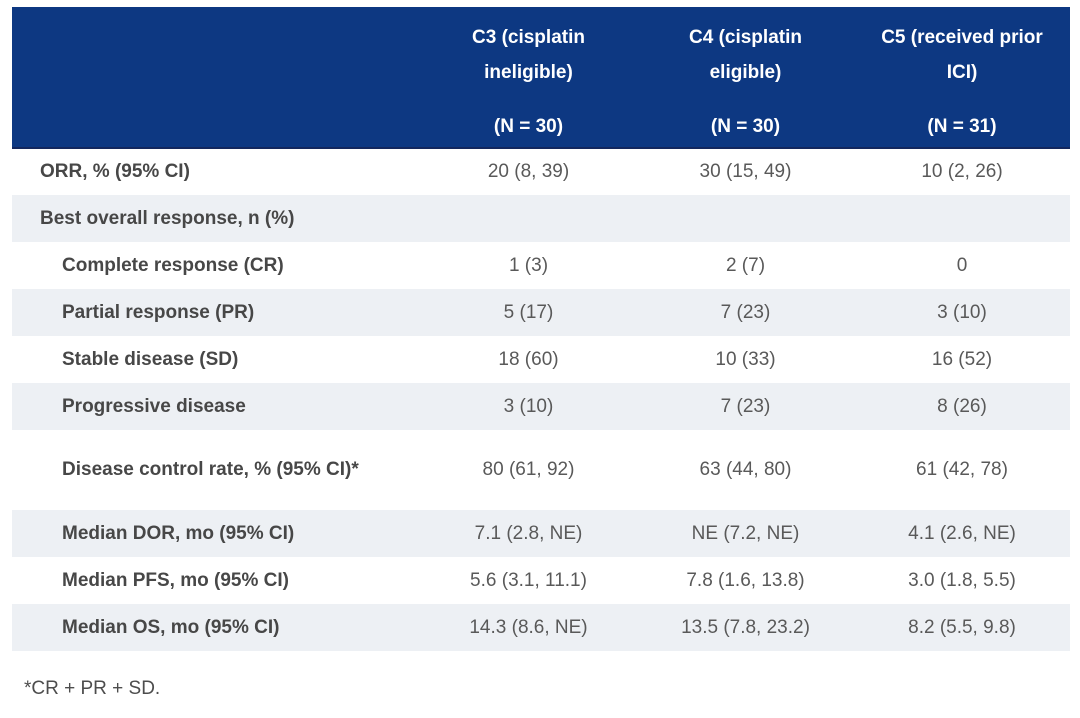 The width and height of the screenshot is (1080, 718). I want to click on row-value: 10 (33), so click(745, 359).